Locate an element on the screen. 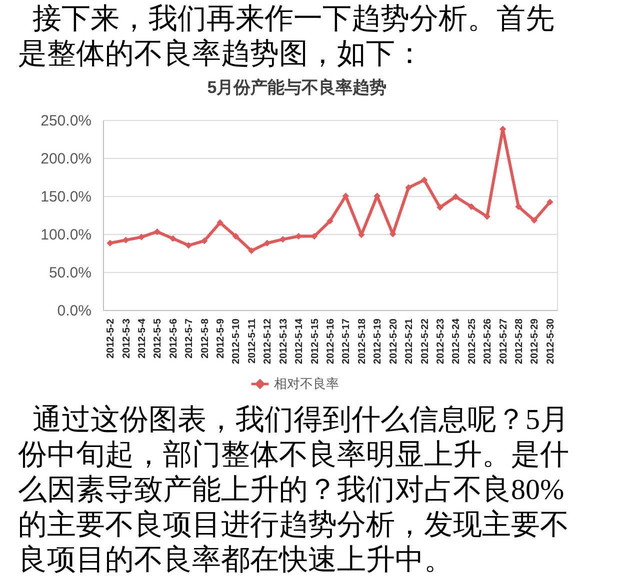 This screenshot has height=576, width=640. x-tick-label: 2012-5-16 is located at coordinates (331, 341).